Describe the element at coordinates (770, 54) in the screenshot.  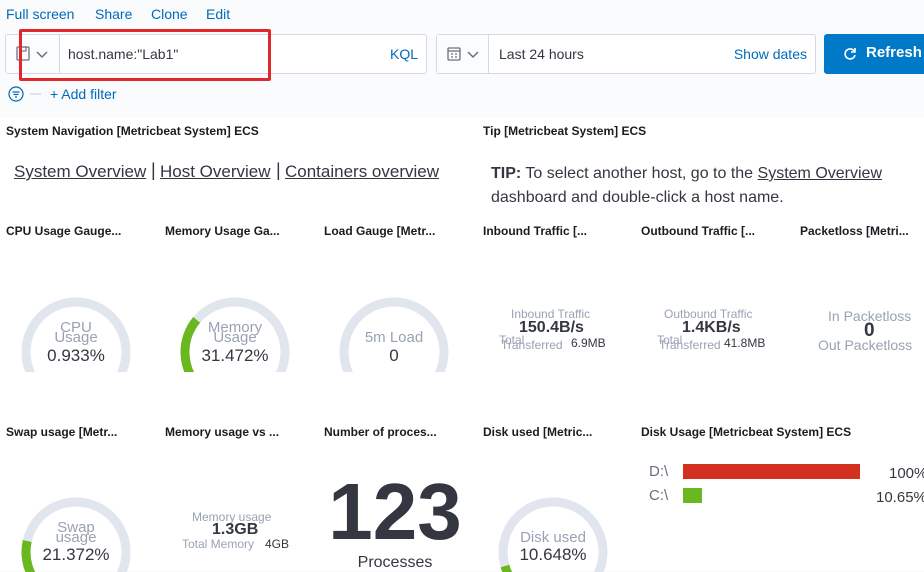
I see `show-dates-link: Show dates` at that location.